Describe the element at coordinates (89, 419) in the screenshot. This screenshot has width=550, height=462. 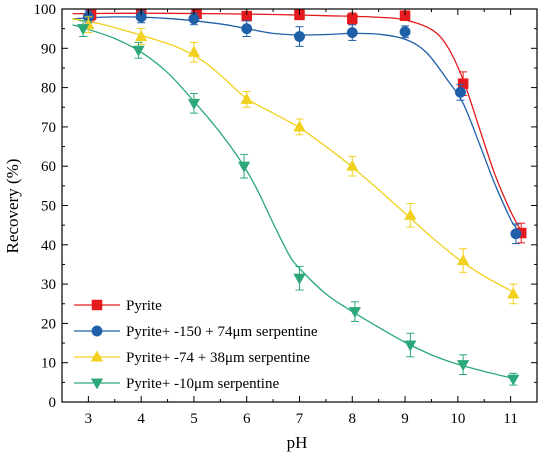
I see `x-tick-label-3: 3` at that location.